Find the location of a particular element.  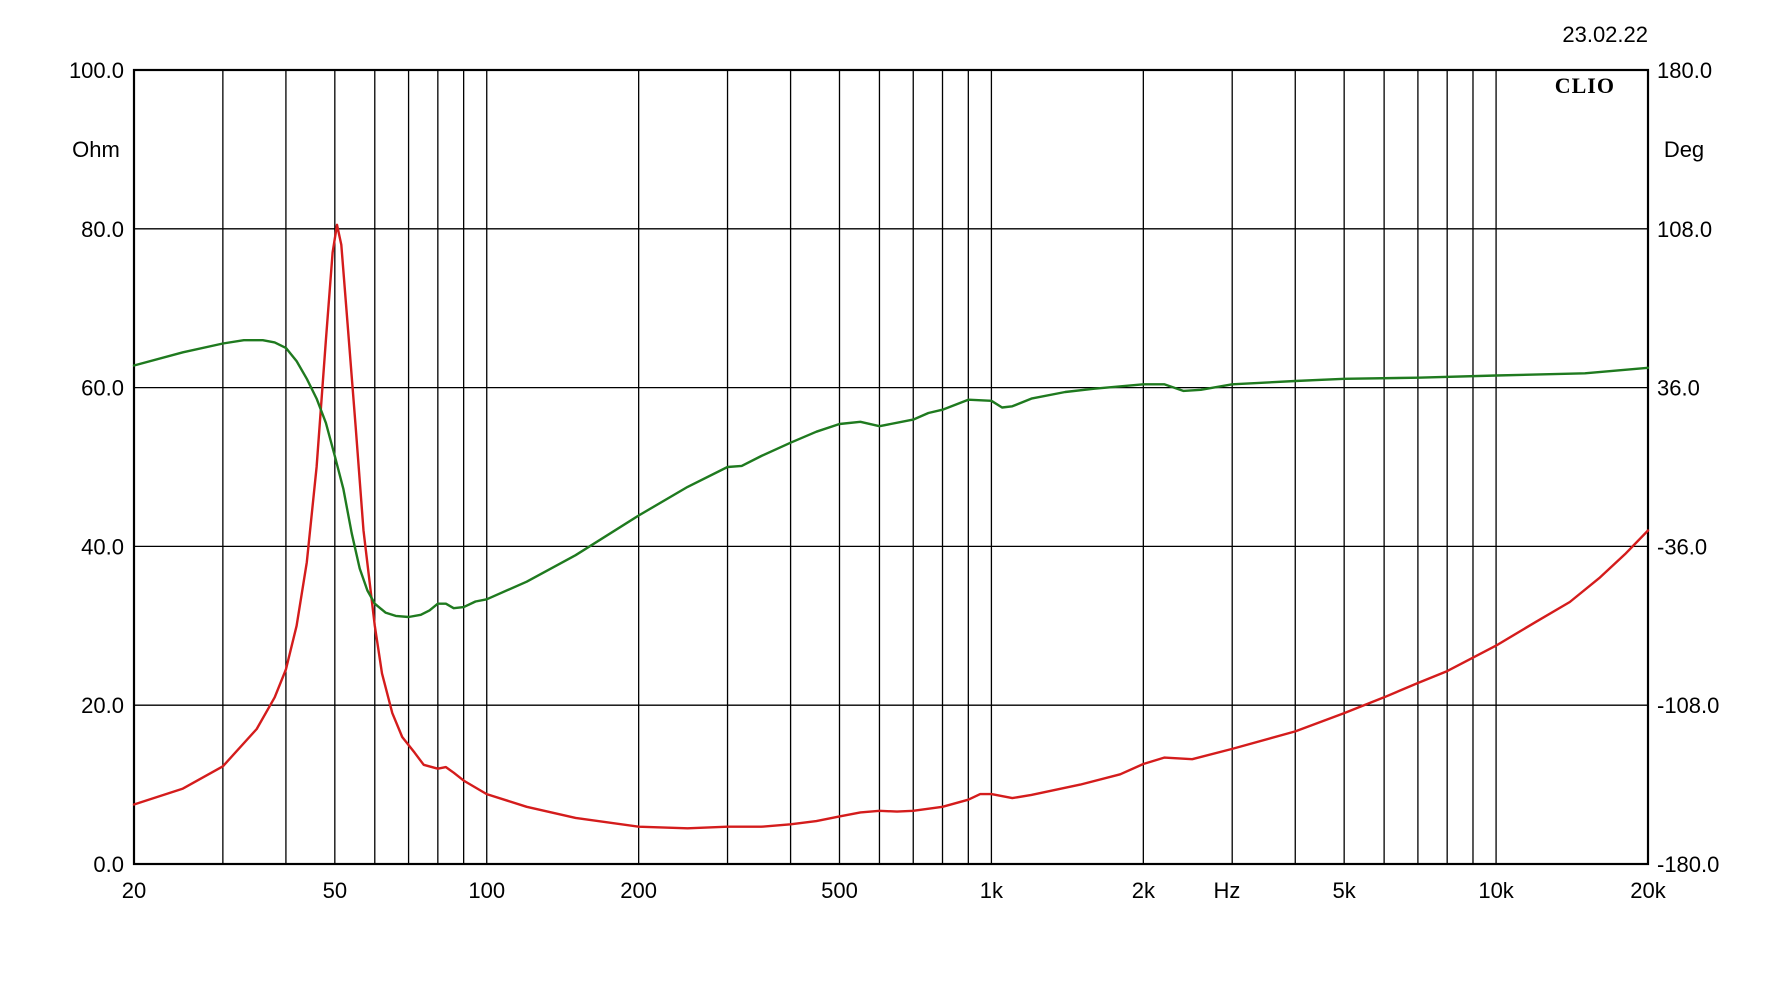

left-tick-label: 20.0 is located at coordinates (102, 705).